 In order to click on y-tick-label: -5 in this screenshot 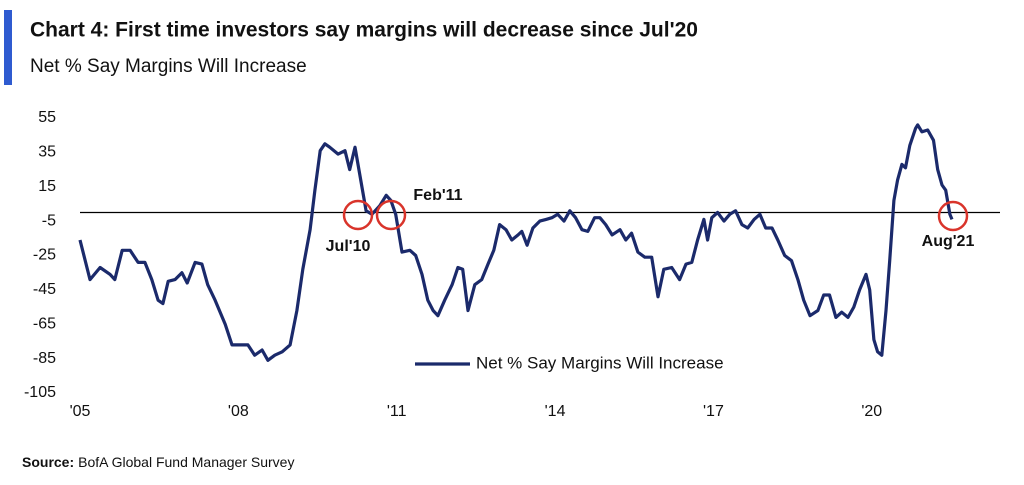, I will do `click(49, 220)`.